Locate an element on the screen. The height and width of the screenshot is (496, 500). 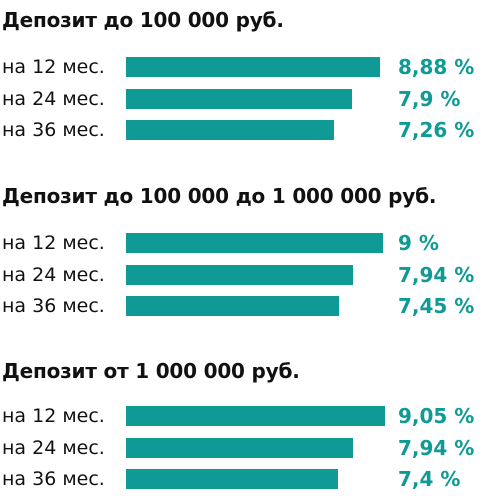
value-label: 7,45 % is located at coordinates (436, 306).